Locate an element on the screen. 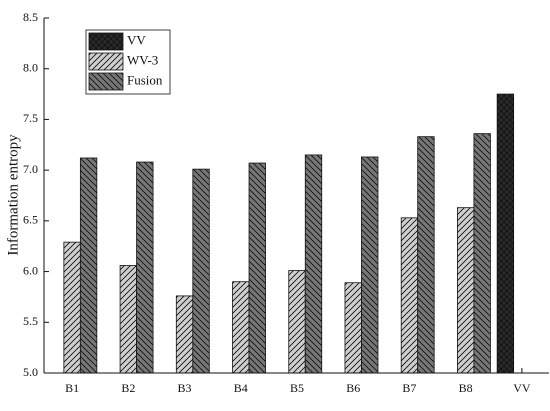 The height and width of the screenshot is (411, 550). y-tick-label: 7.5 is located at coordinates (30, 118).